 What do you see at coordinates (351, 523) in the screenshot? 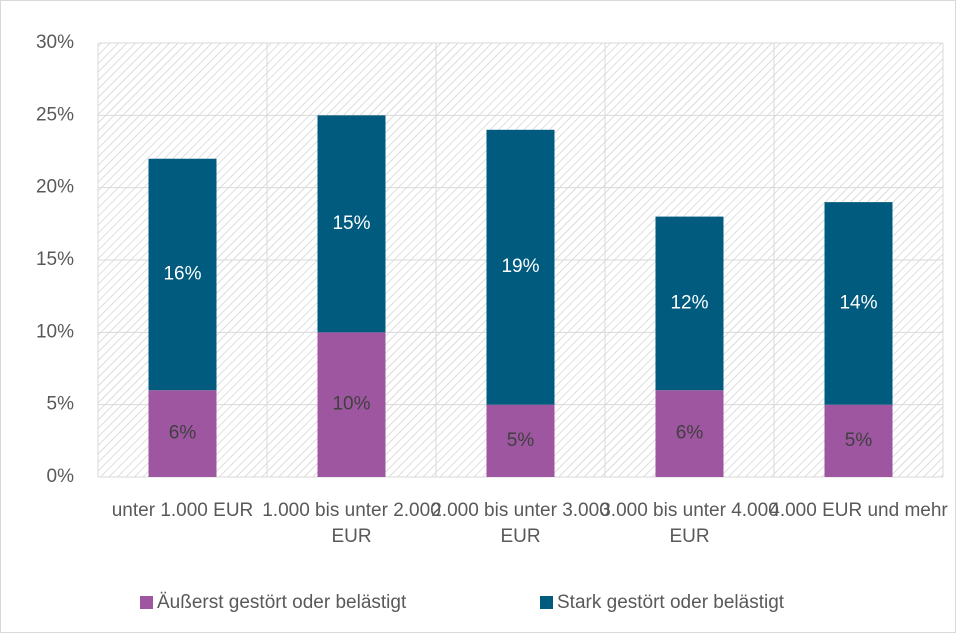
I see `x-tick-label: 1.000 bis unter 2.000 EUR` at bounding box center [351, 523].